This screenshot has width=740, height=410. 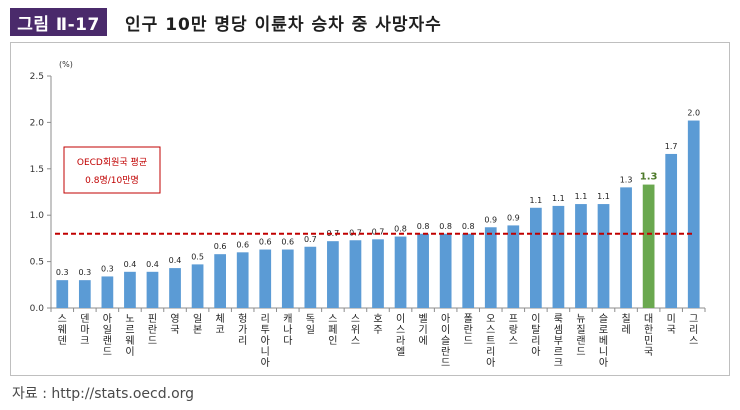 I want to click on data-label: 1.7, so click(x=671, y=146).